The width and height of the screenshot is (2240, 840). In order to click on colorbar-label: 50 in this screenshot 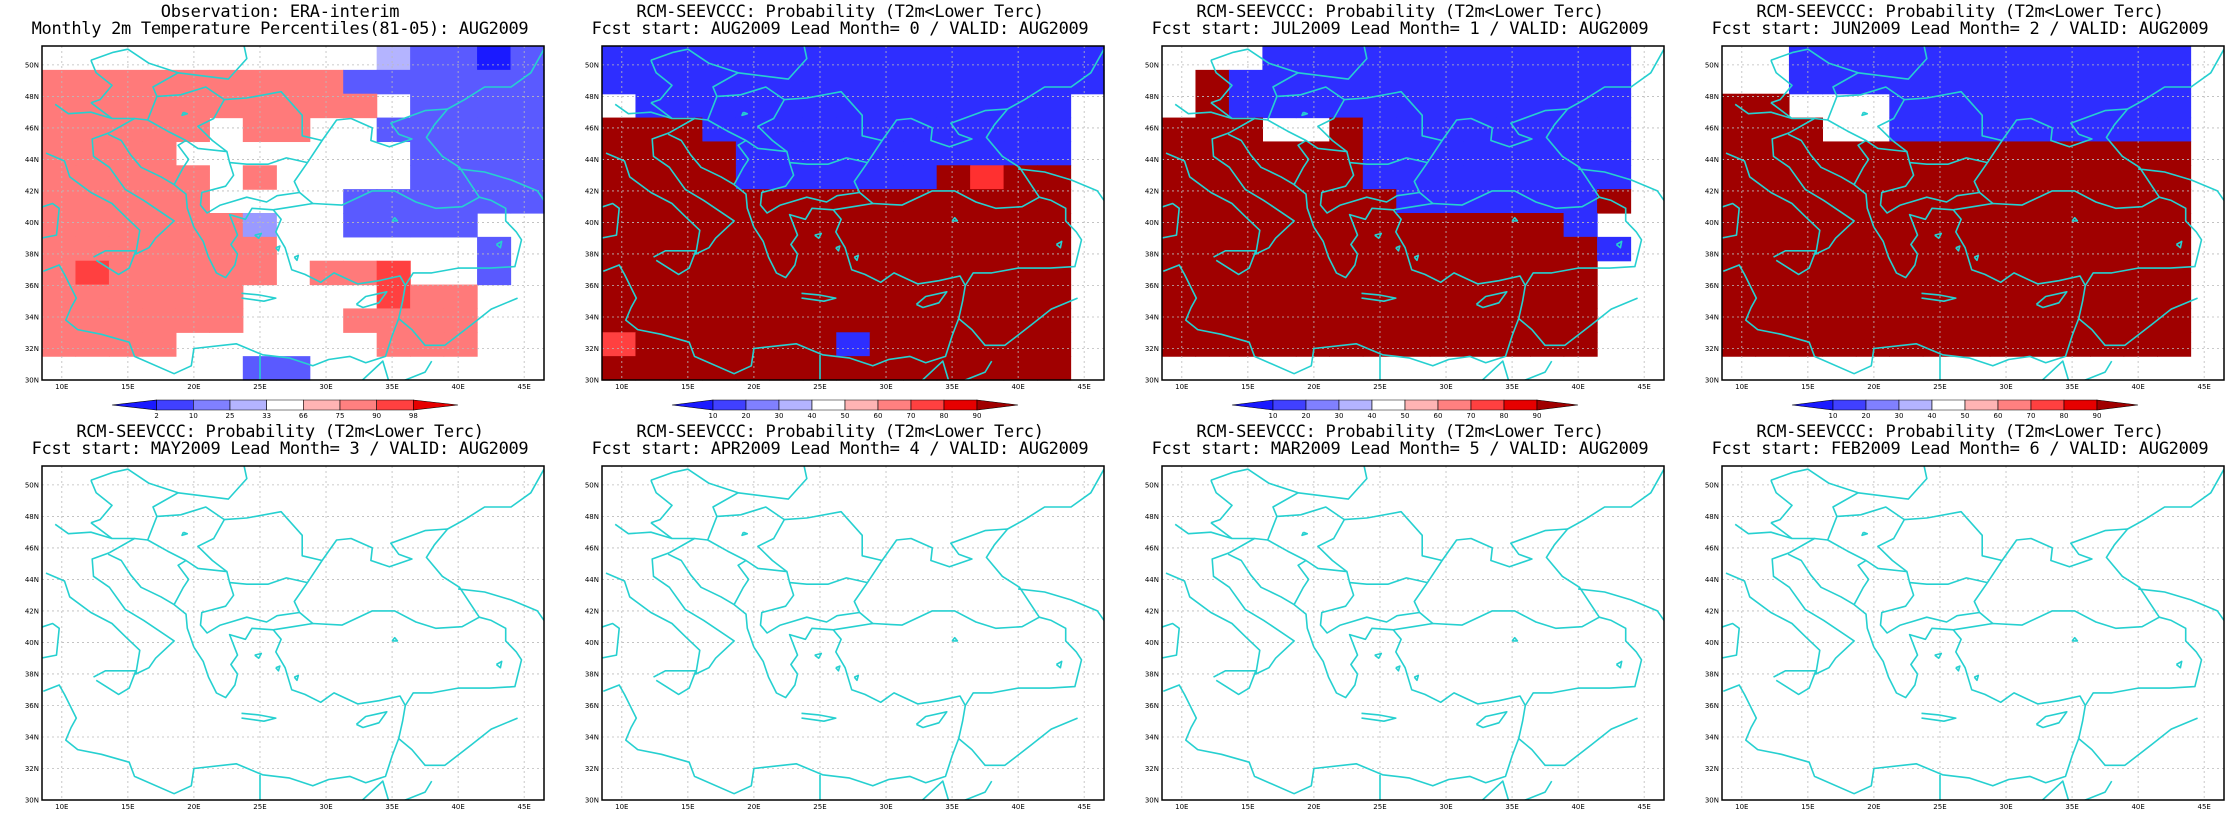, I will do `click(845, 416)`.